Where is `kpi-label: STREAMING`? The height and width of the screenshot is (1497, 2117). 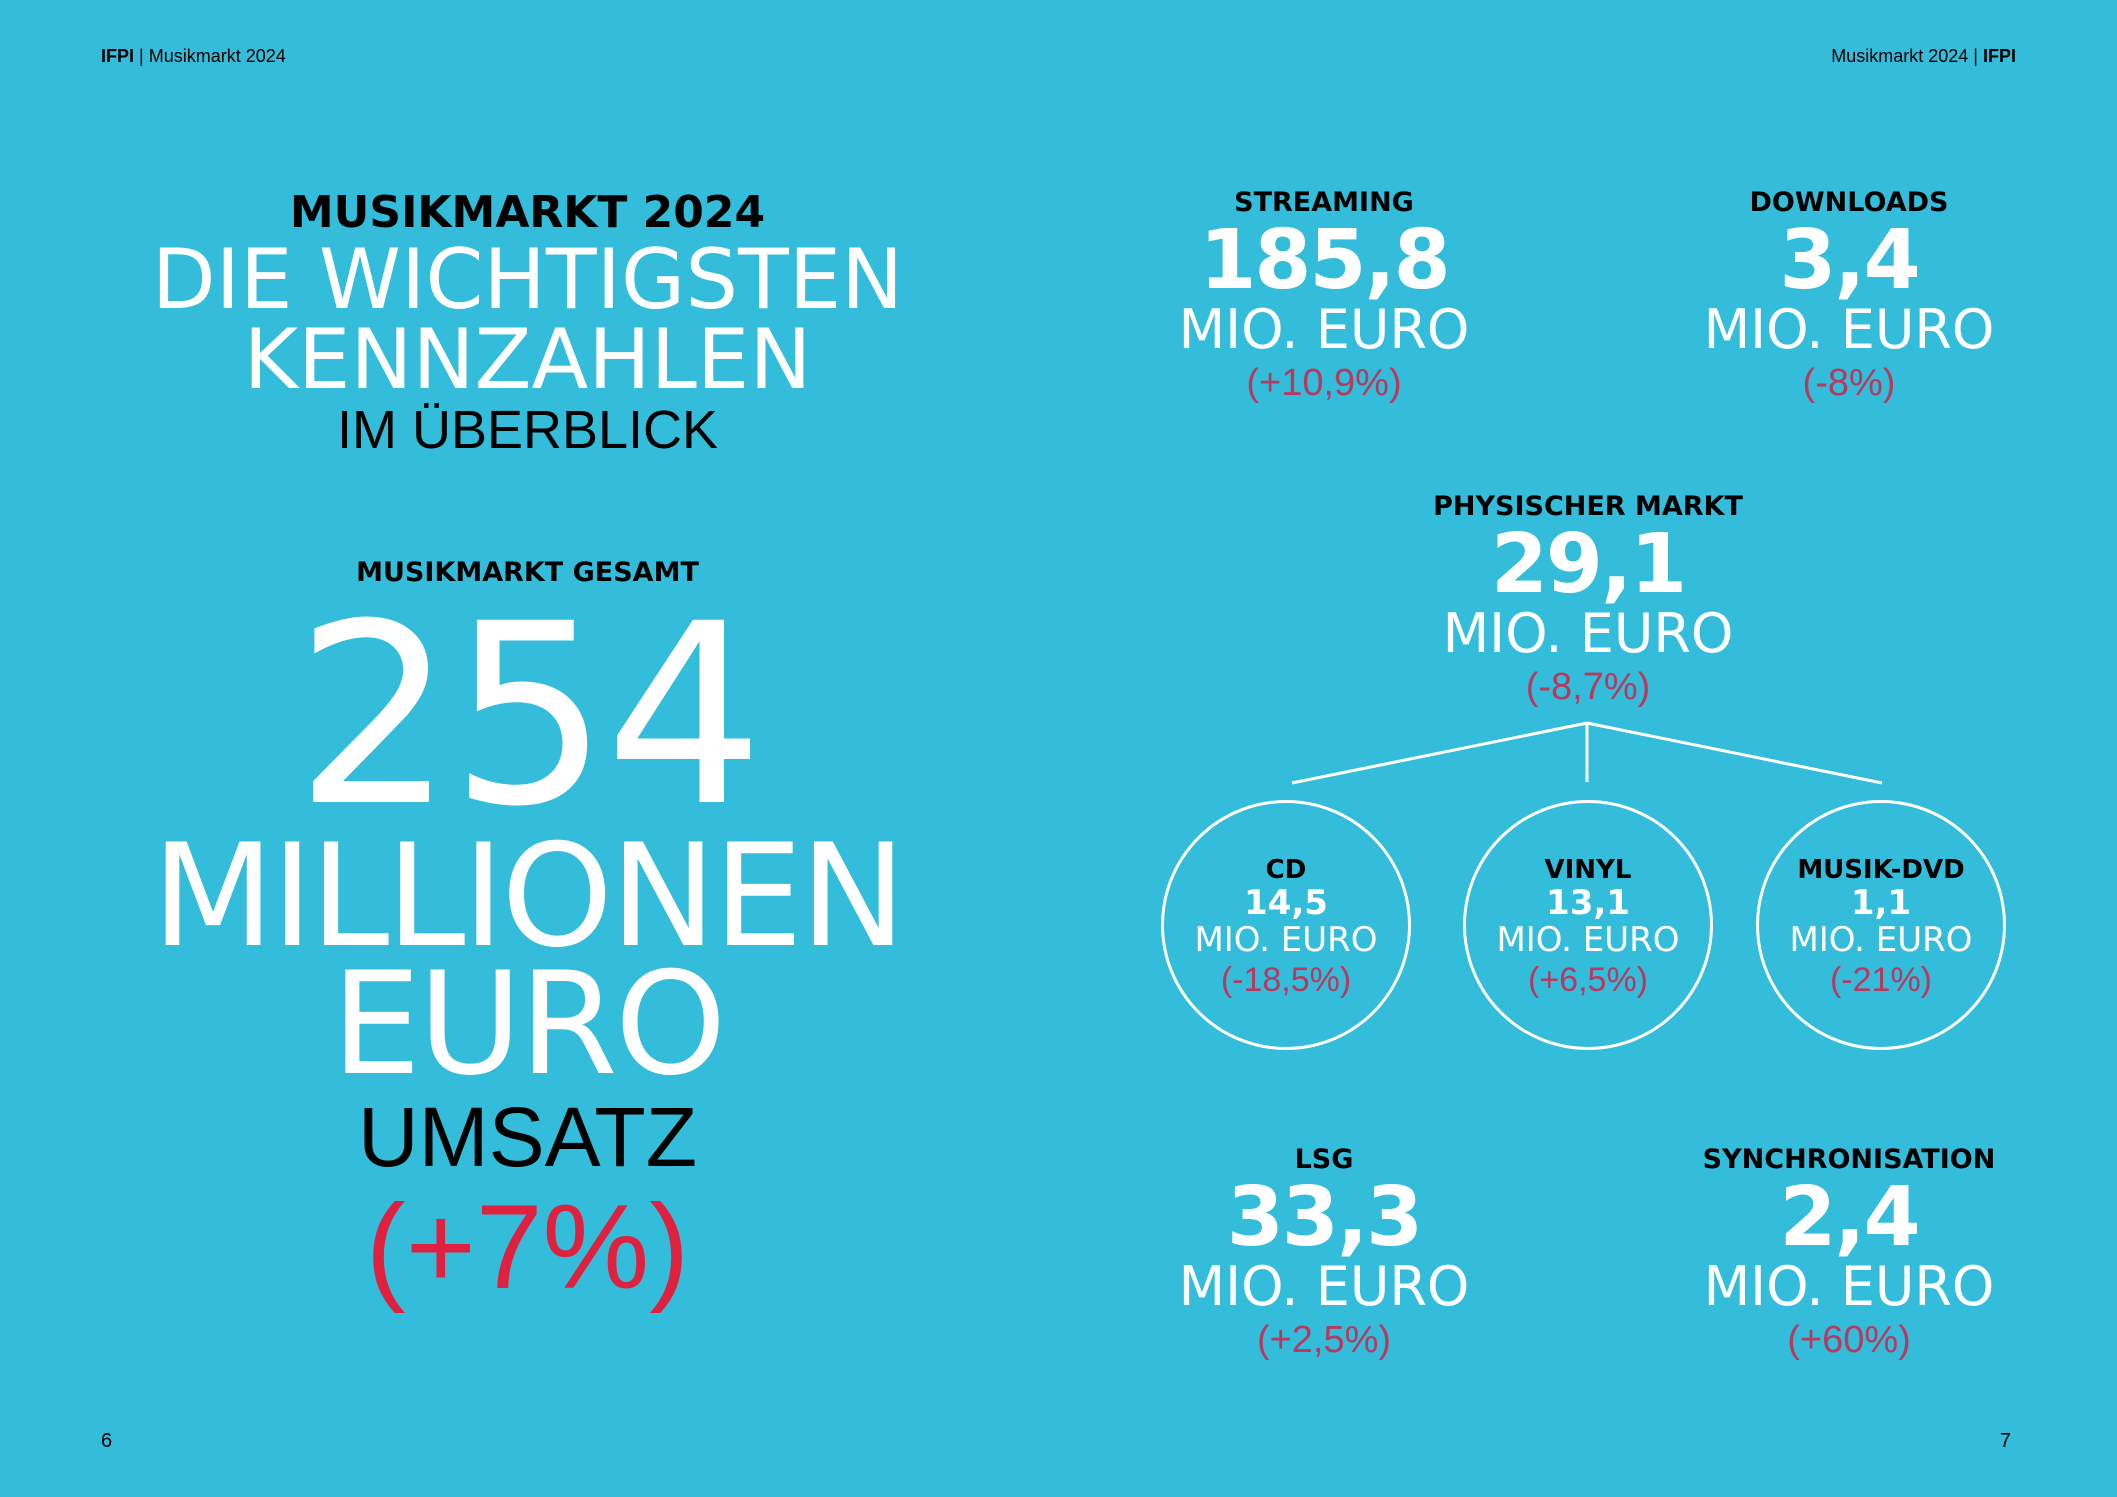 kpi-label: STREAMING is located at coordinates (1324, 202).